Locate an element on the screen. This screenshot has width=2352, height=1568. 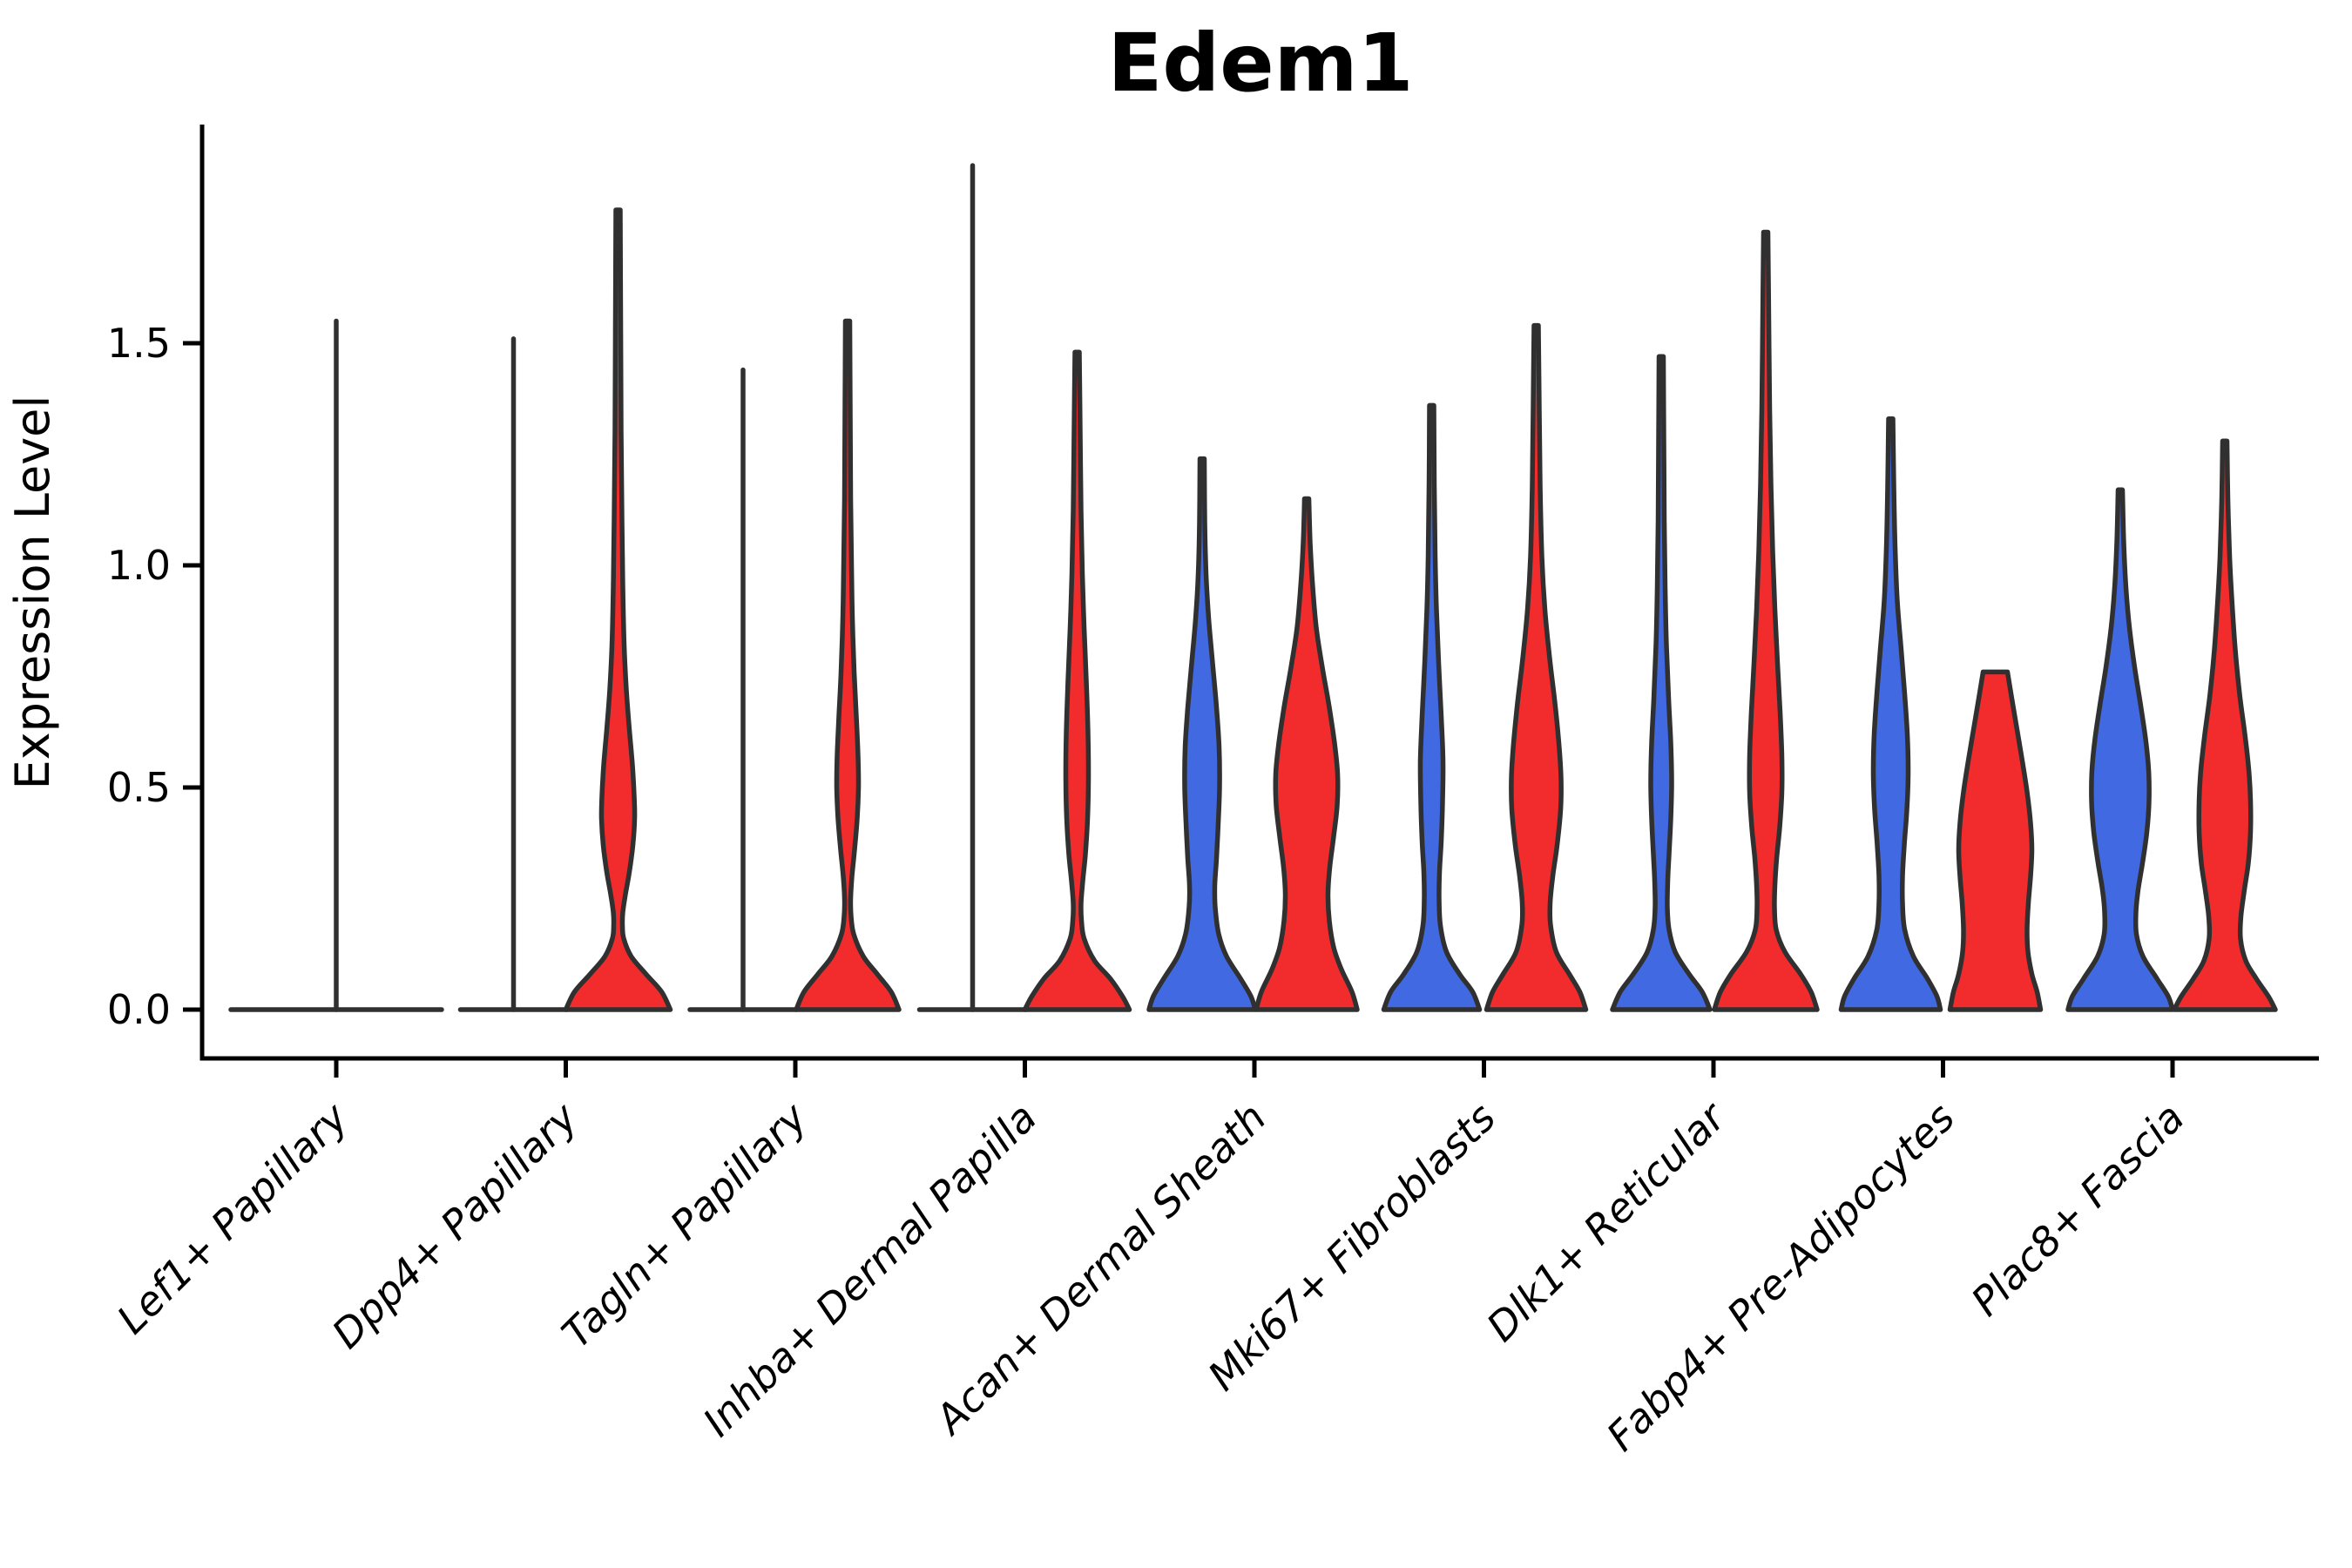
violin-acan-dermal-sheath-blue is located at coordinates (1202, 734).